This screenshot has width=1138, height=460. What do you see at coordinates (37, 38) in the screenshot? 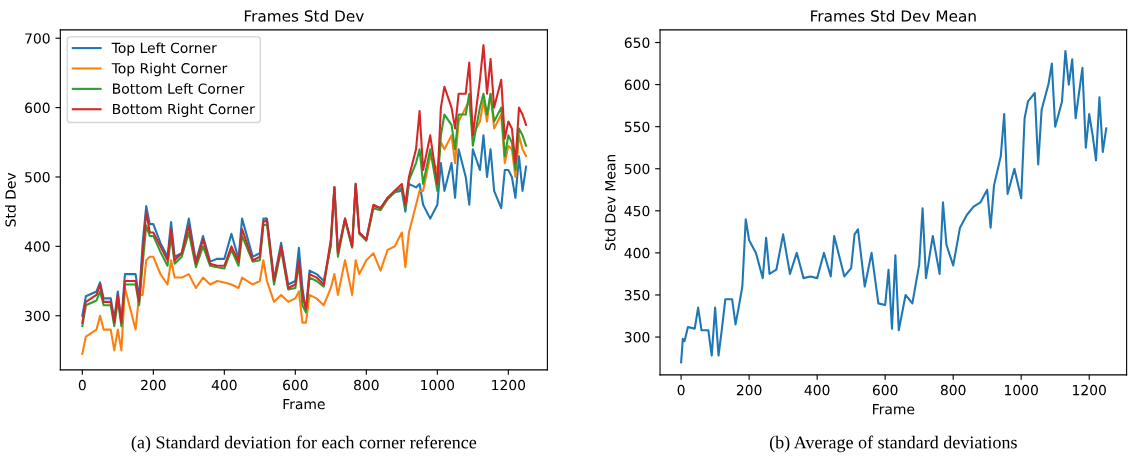
I see `y-tick-label: 700` at bounding box center [37, 38].